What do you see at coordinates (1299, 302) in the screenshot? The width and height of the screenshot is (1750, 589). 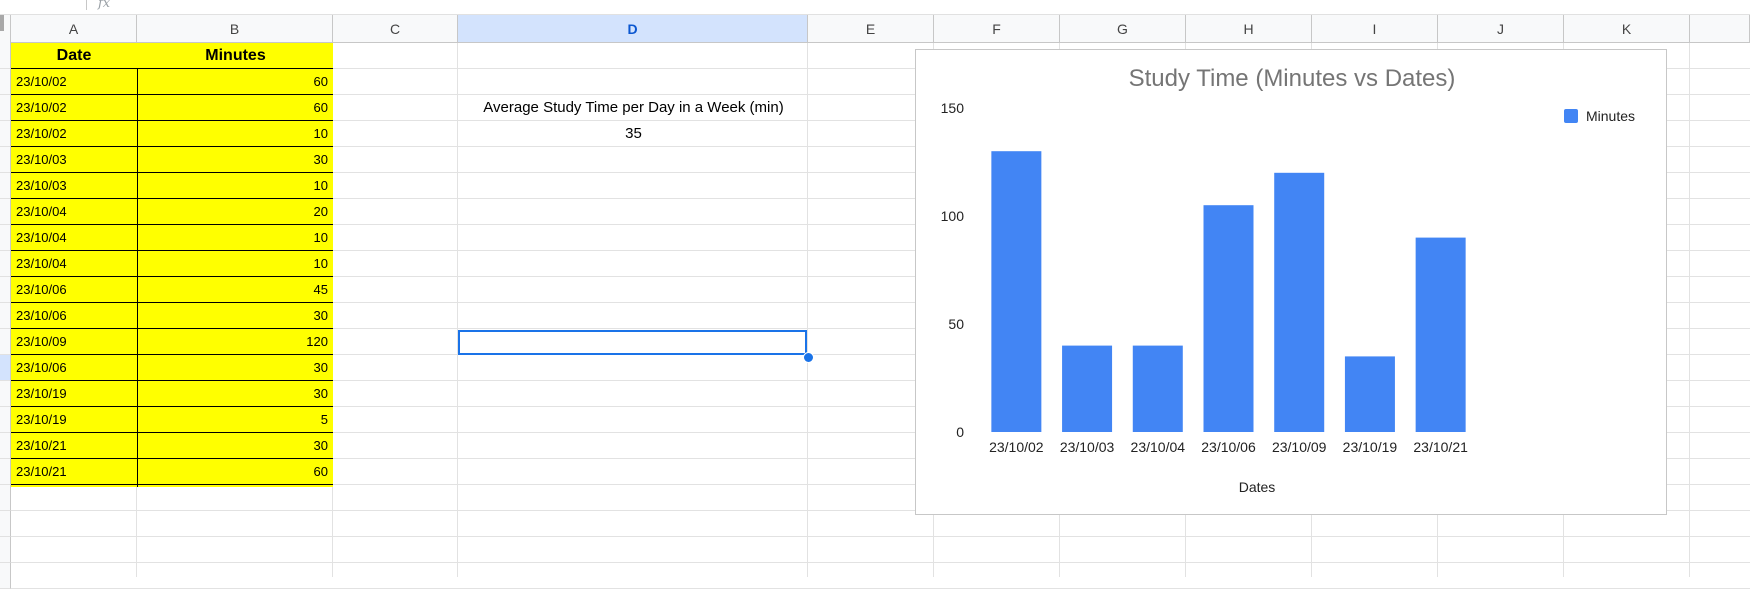 I see `bar-23/10/09` at bounding box center [1299, 302].